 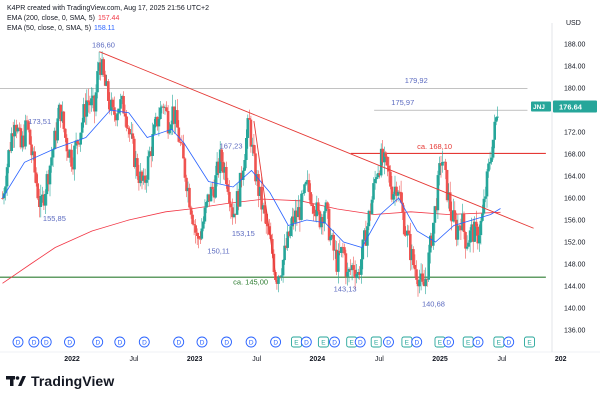 What do you see at coordinates (561, 359) in the screenshot?
I see `x-tick-label: 202` at bounding box center [561, 359].